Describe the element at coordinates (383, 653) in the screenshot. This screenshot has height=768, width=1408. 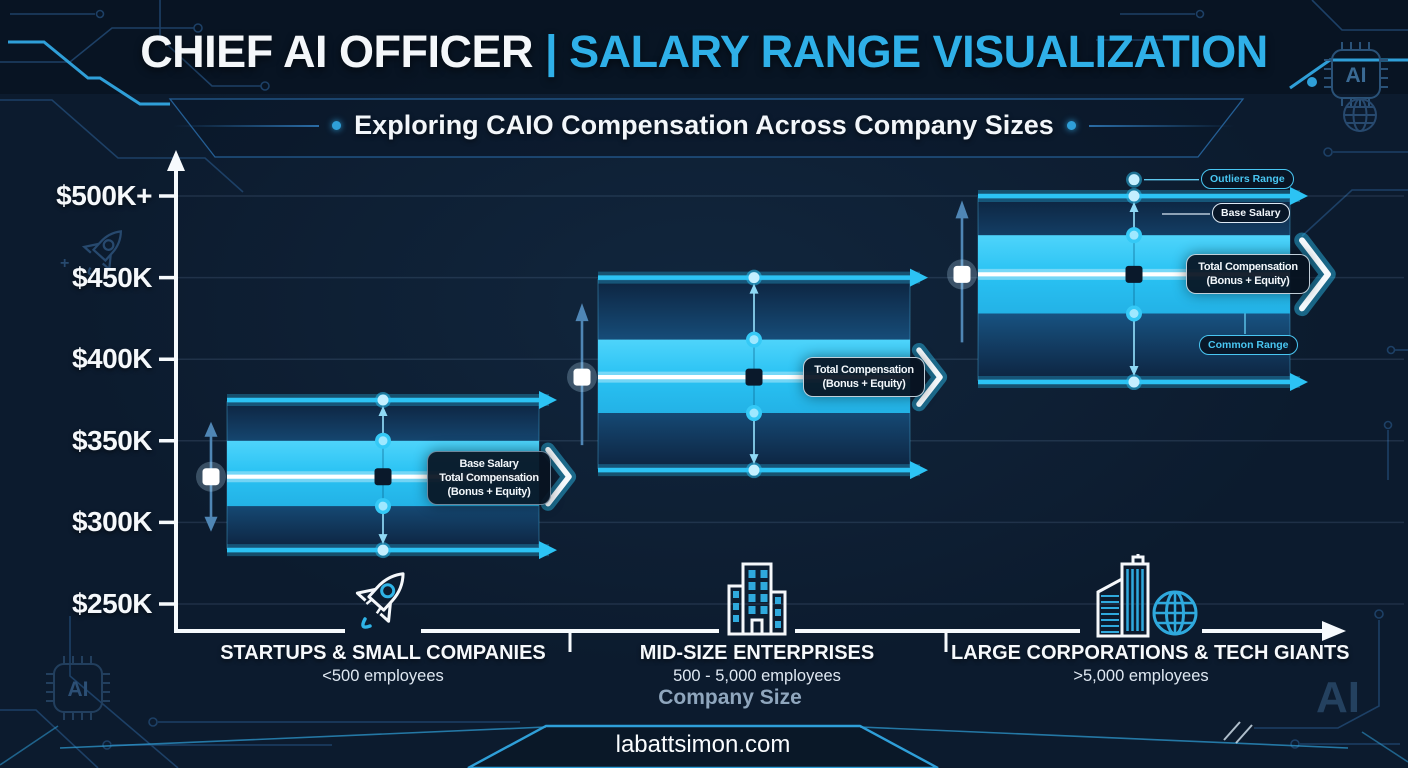
I see `category-name: STARTUPS & SMALL COMPANIES` at that location.